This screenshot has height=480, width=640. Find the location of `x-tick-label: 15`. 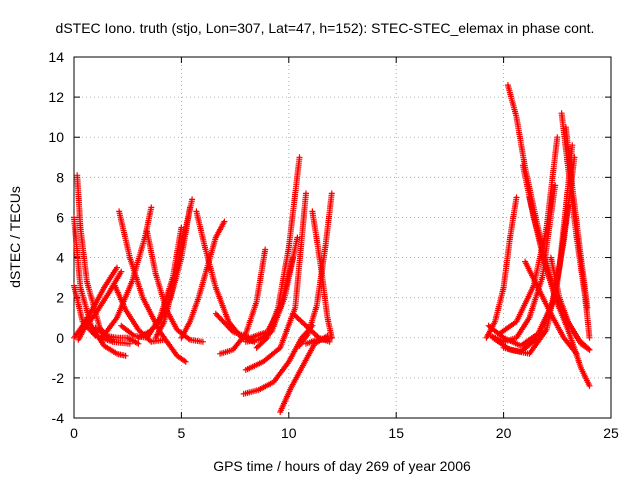

x-tick-label: 15 is located at coordinates (396, 433).